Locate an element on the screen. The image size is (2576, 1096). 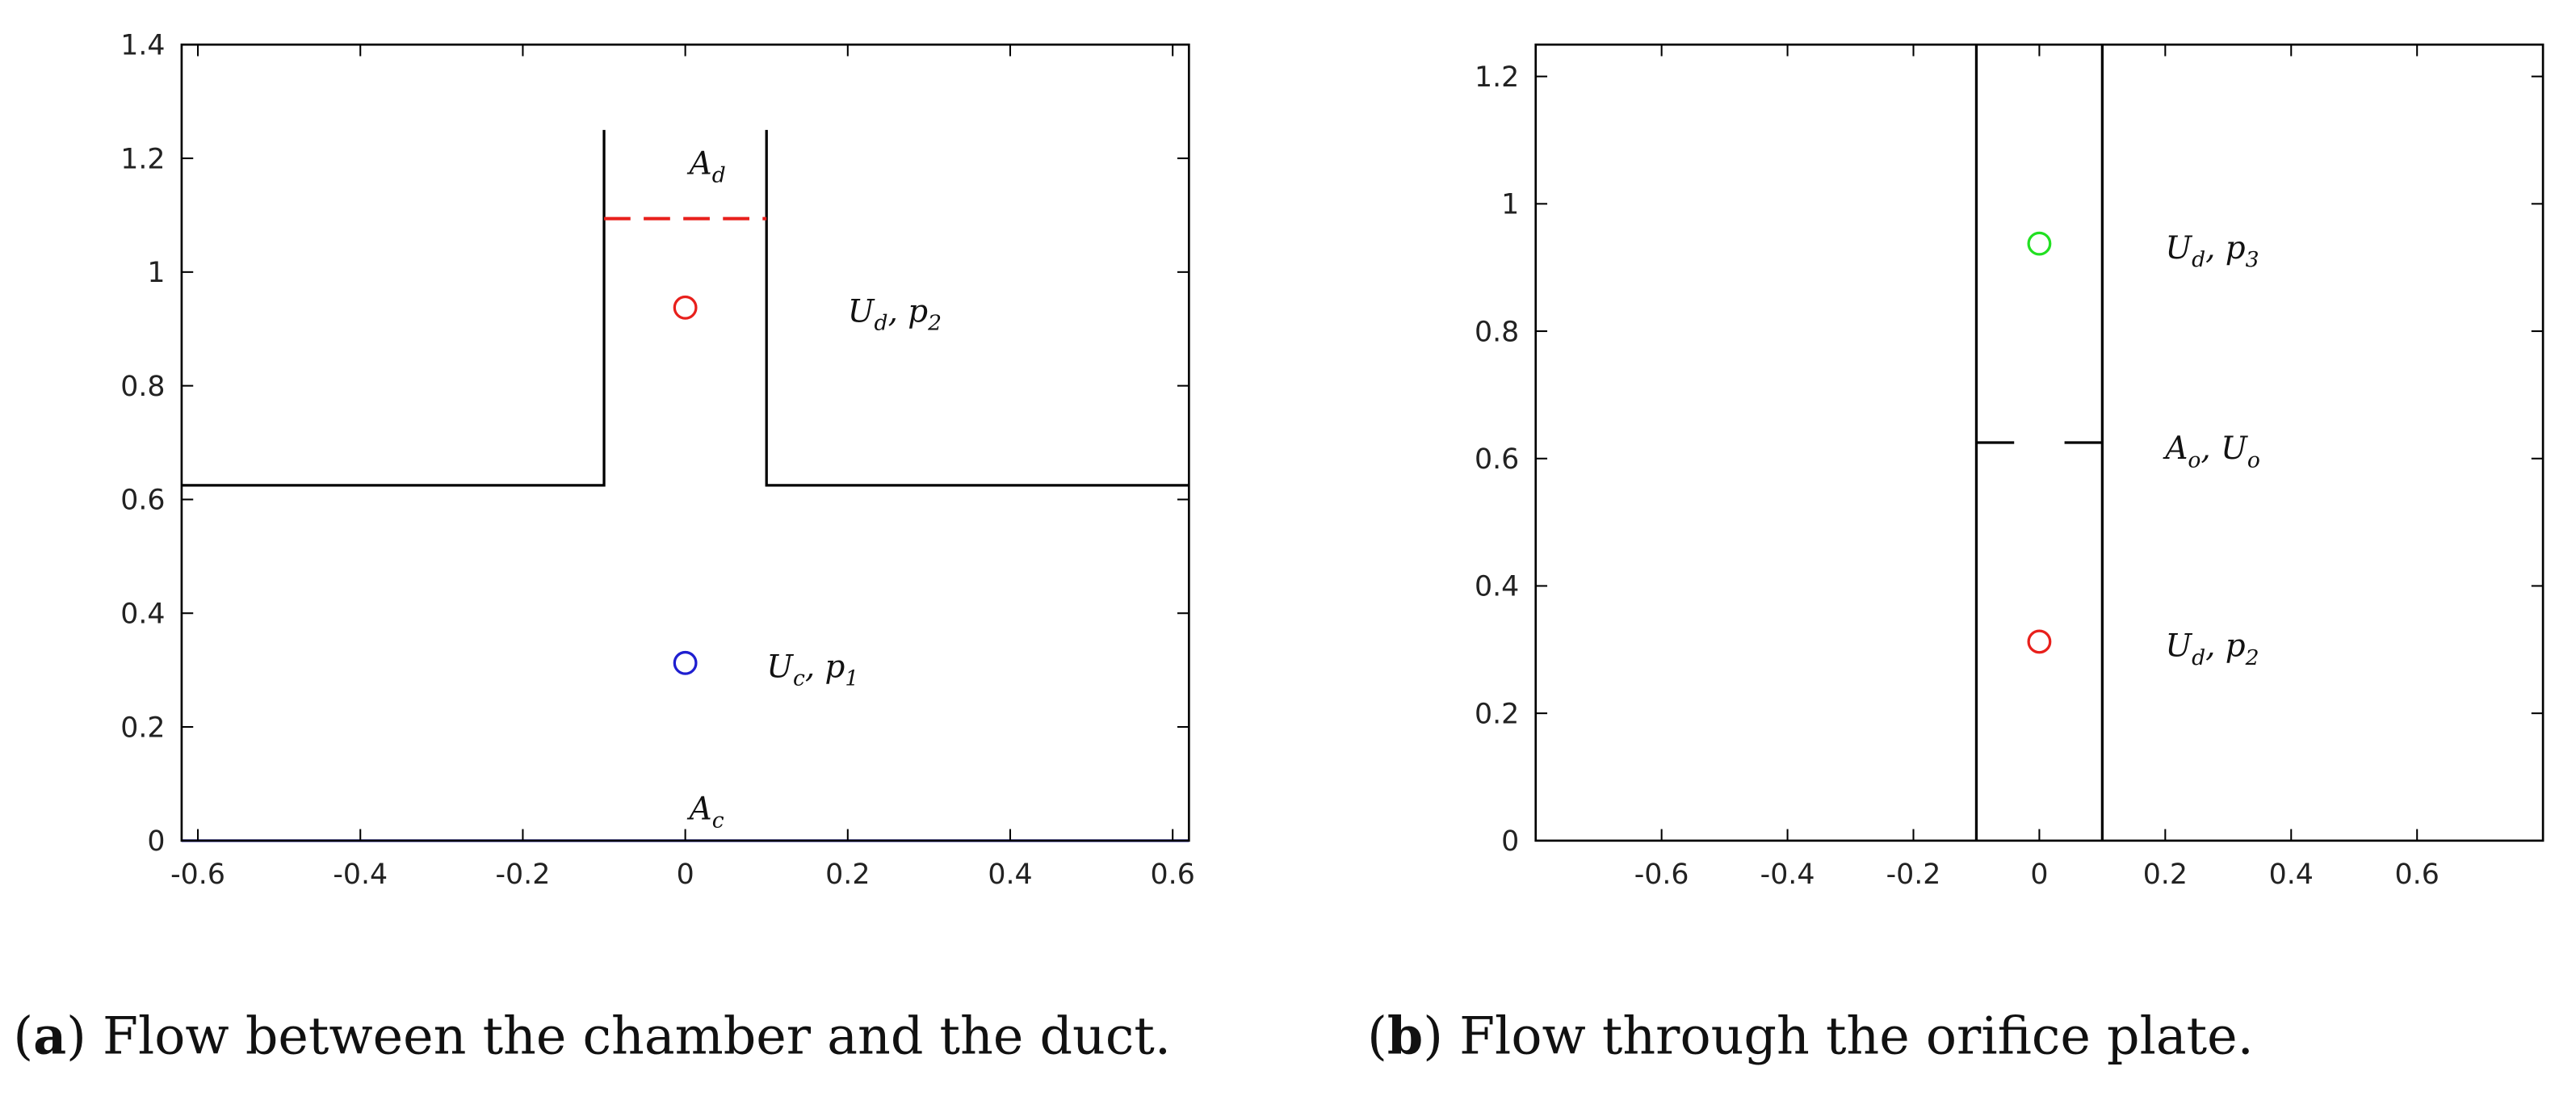
annotation: Uc, p1 is located at coordinates (812, 670).